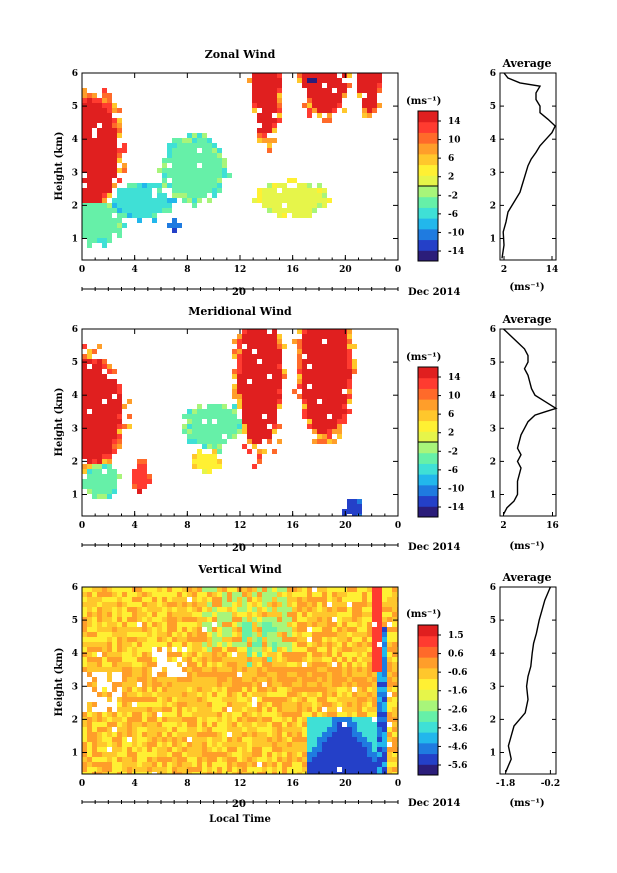 Image resolution: width=617 pixels, height=873 pixels. I want to click on profile-x-tick-label: -0.2, so click(550, 784).